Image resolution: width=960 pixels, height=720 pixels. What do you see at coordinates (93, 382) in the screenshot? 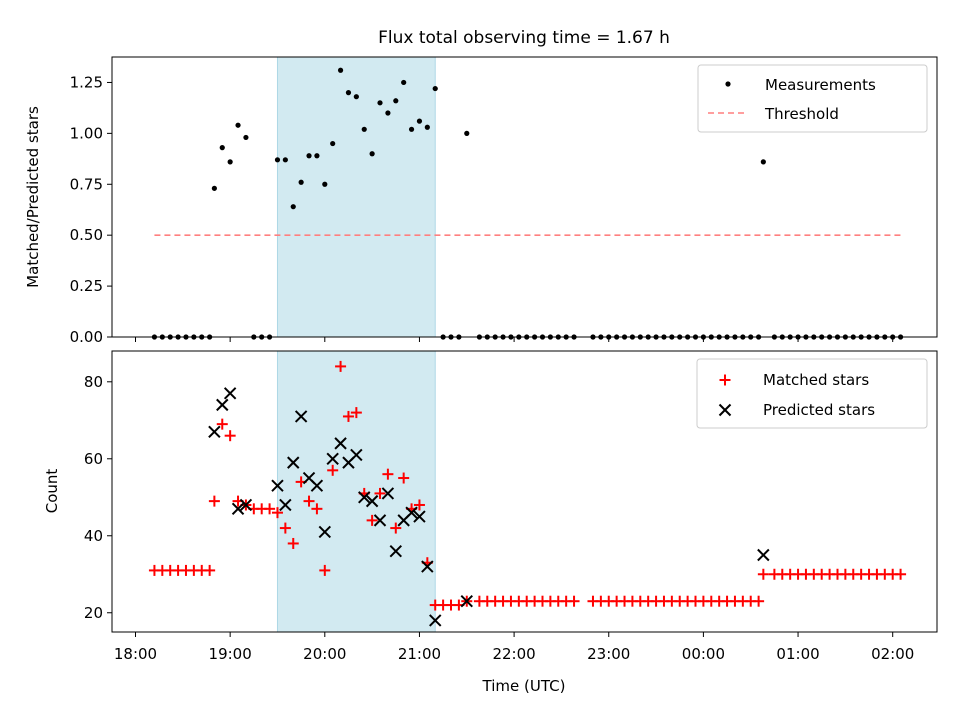
I see `bottom-y-tick-label: 80` at bounding box center [93, 382].